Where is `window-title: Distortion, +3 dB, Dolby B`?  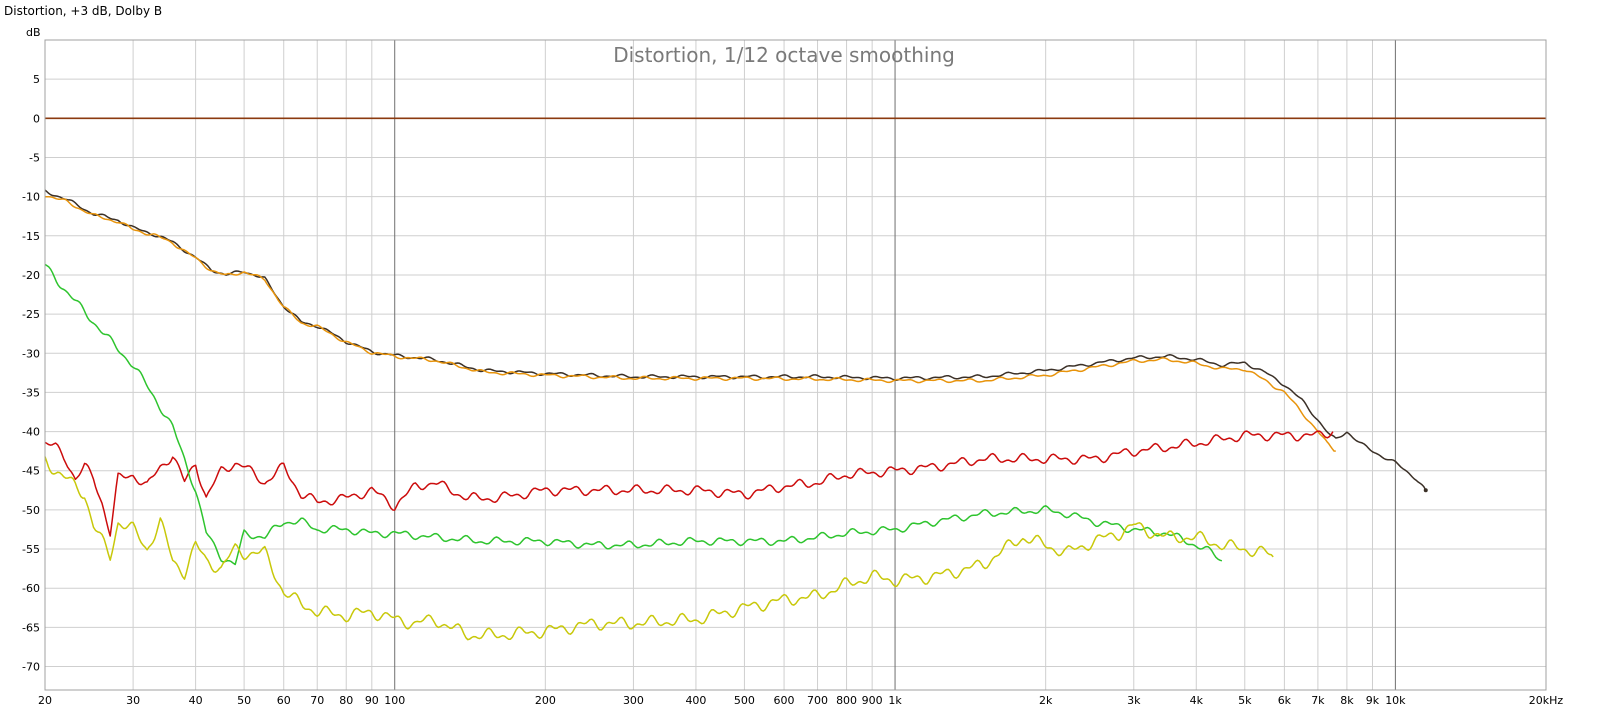
window-title: Distortion, +3 dB, Dolby B is located at coordinates (83, 11).